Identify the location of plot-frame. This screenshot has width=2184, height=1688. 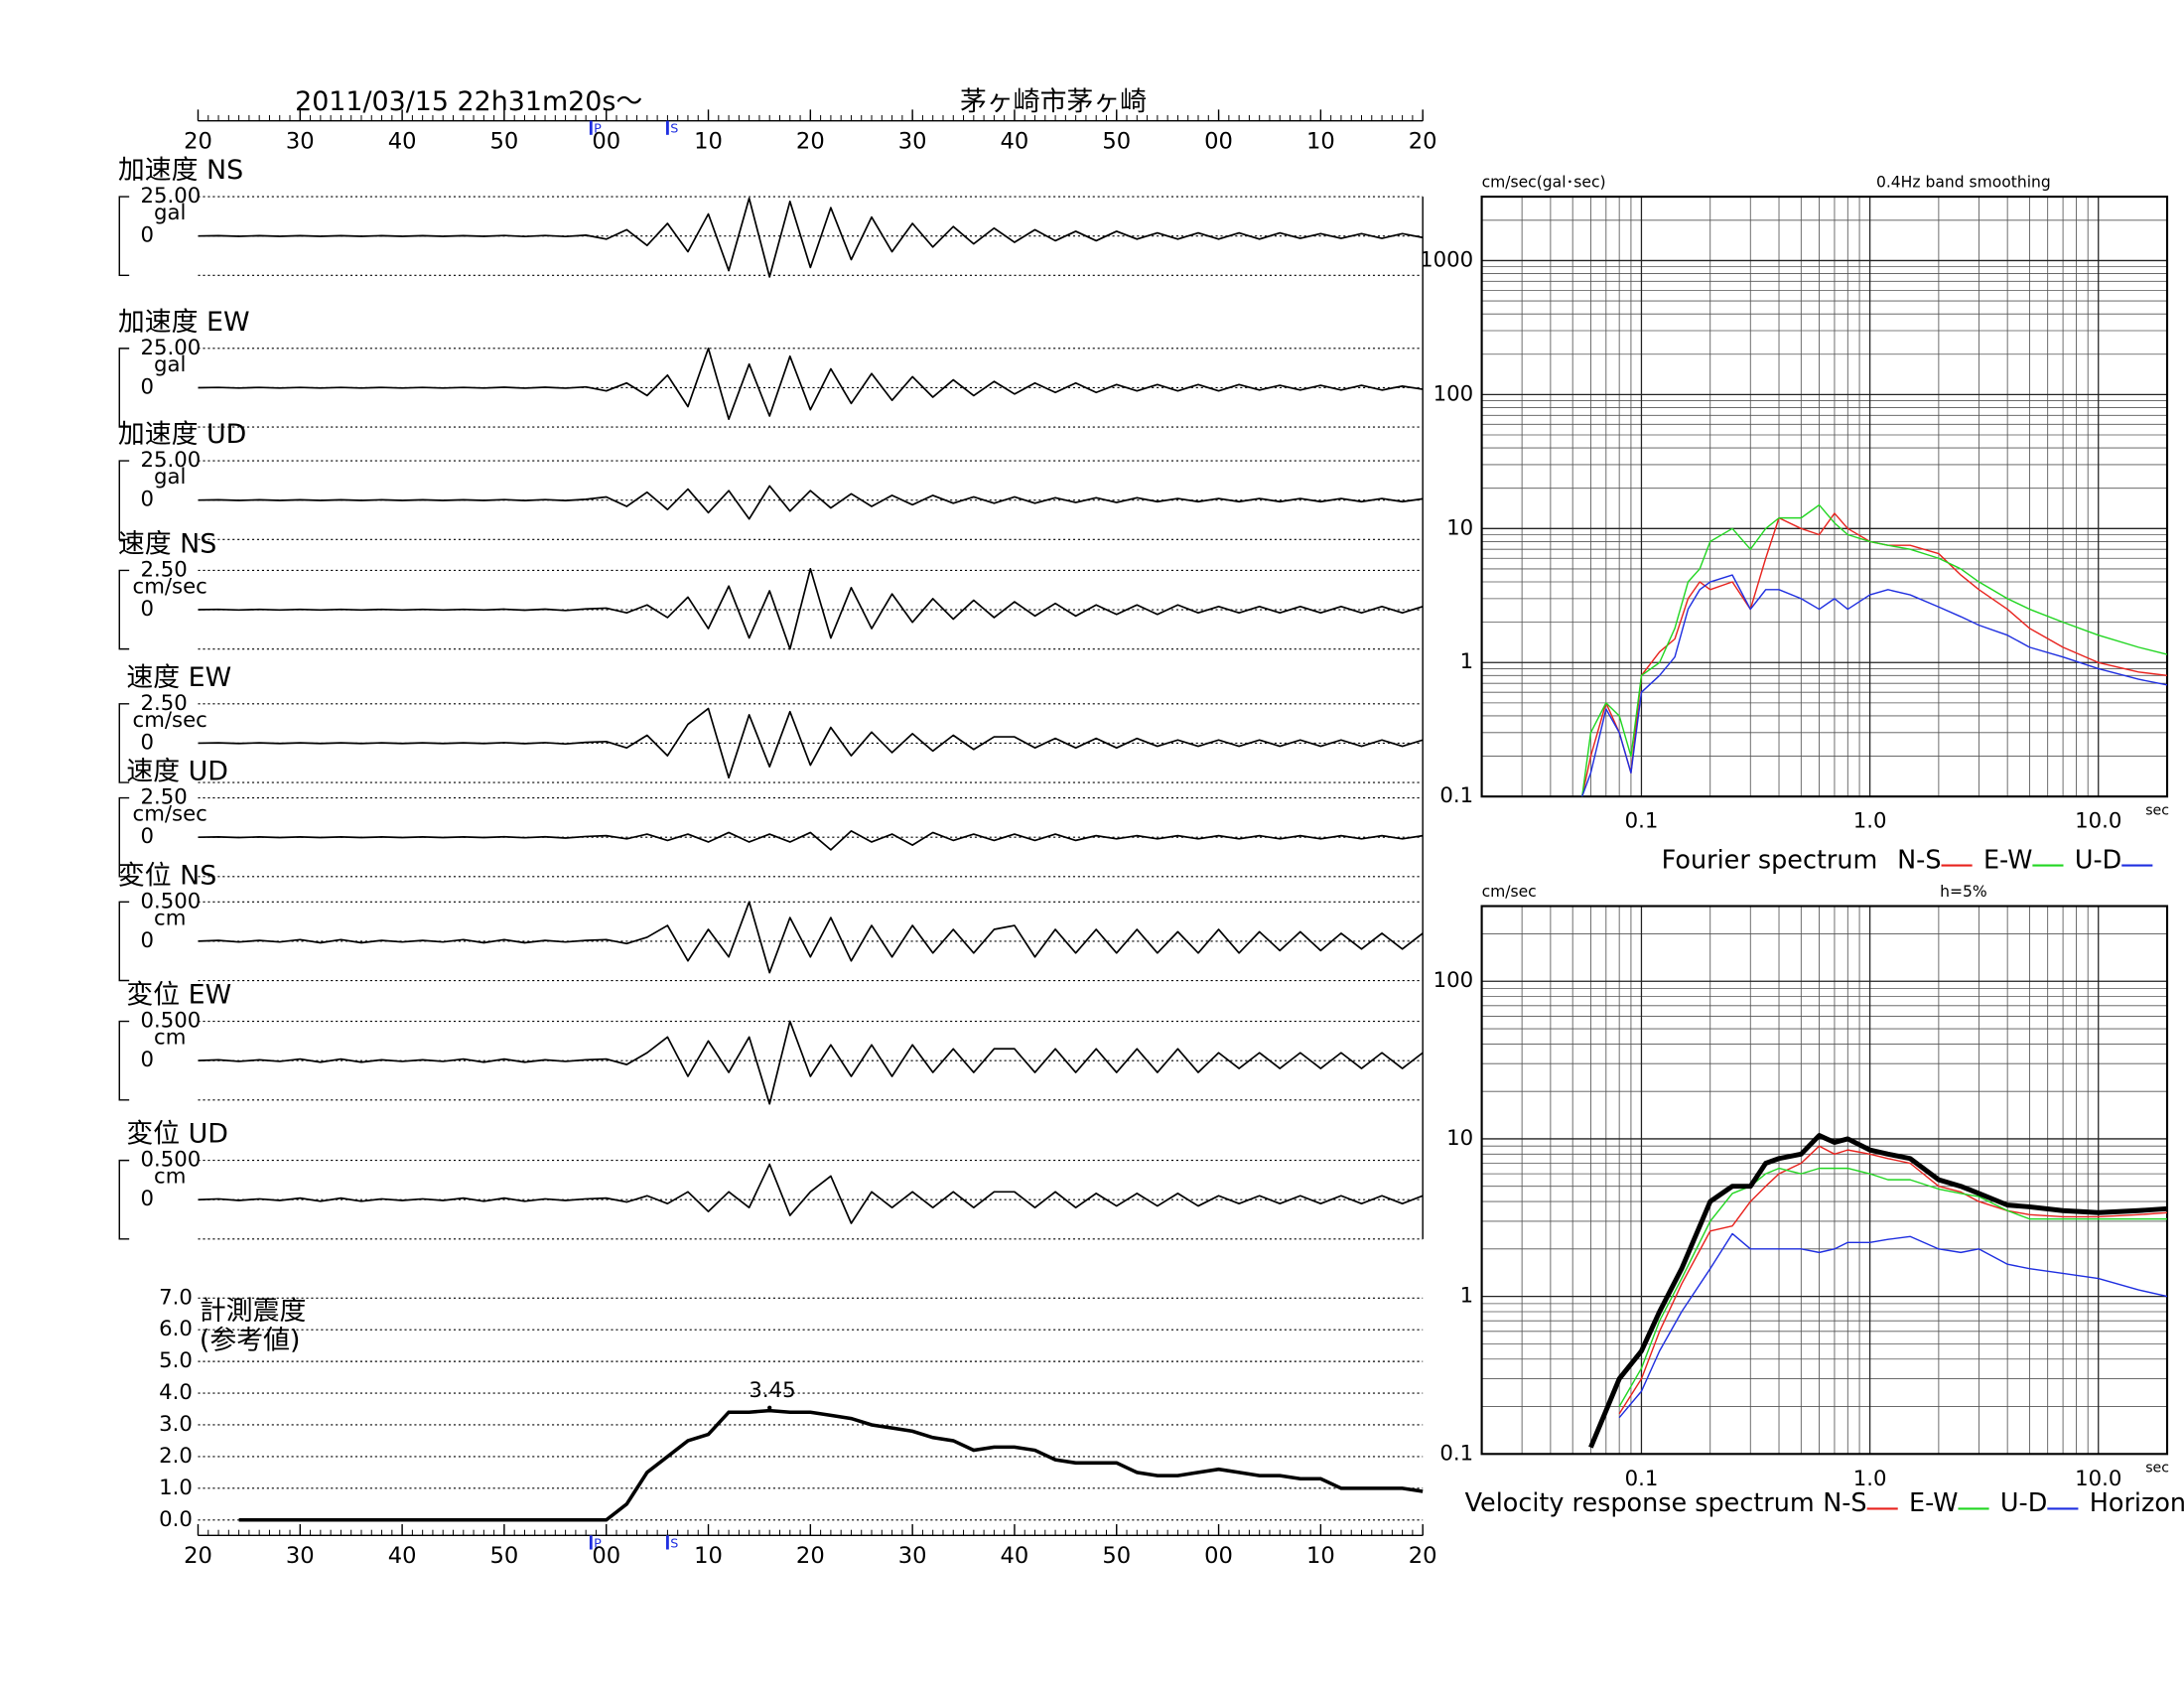
(1824, 1180).